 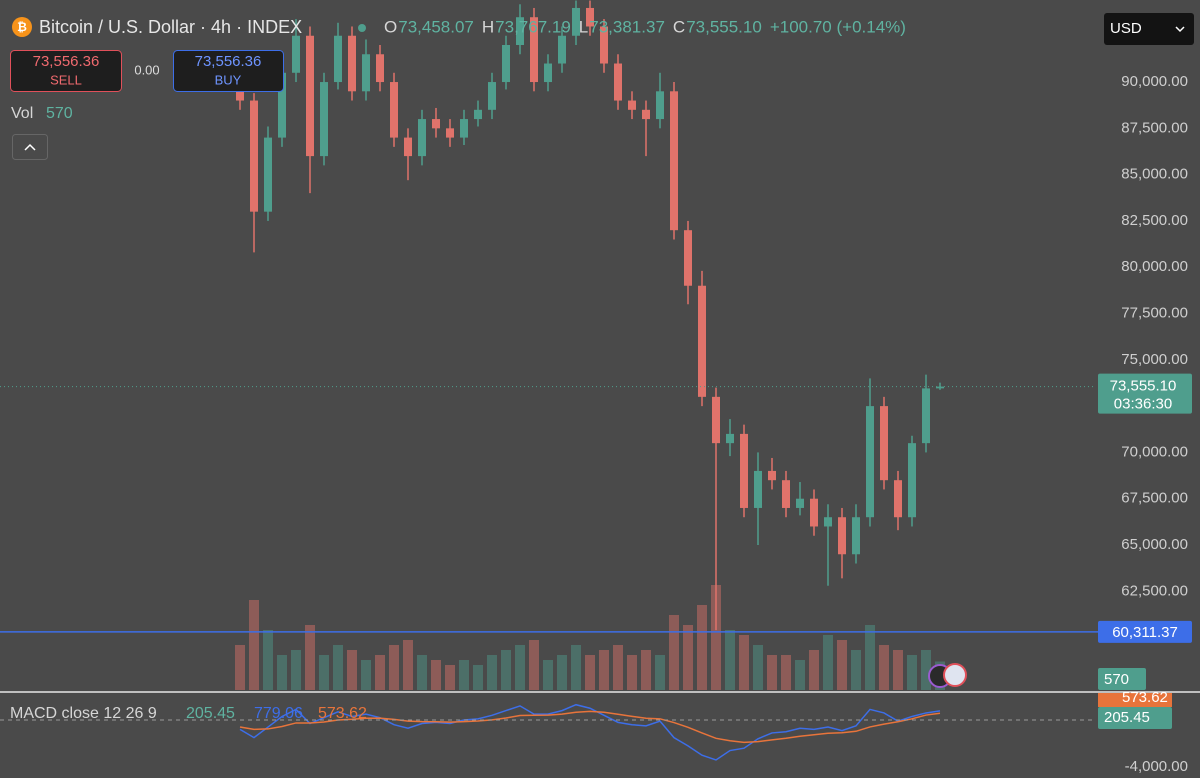 What do you see at coordinates (66, 79) in the screenshot?
I see `sell-label: SELL` at bounding box center [66, 79].